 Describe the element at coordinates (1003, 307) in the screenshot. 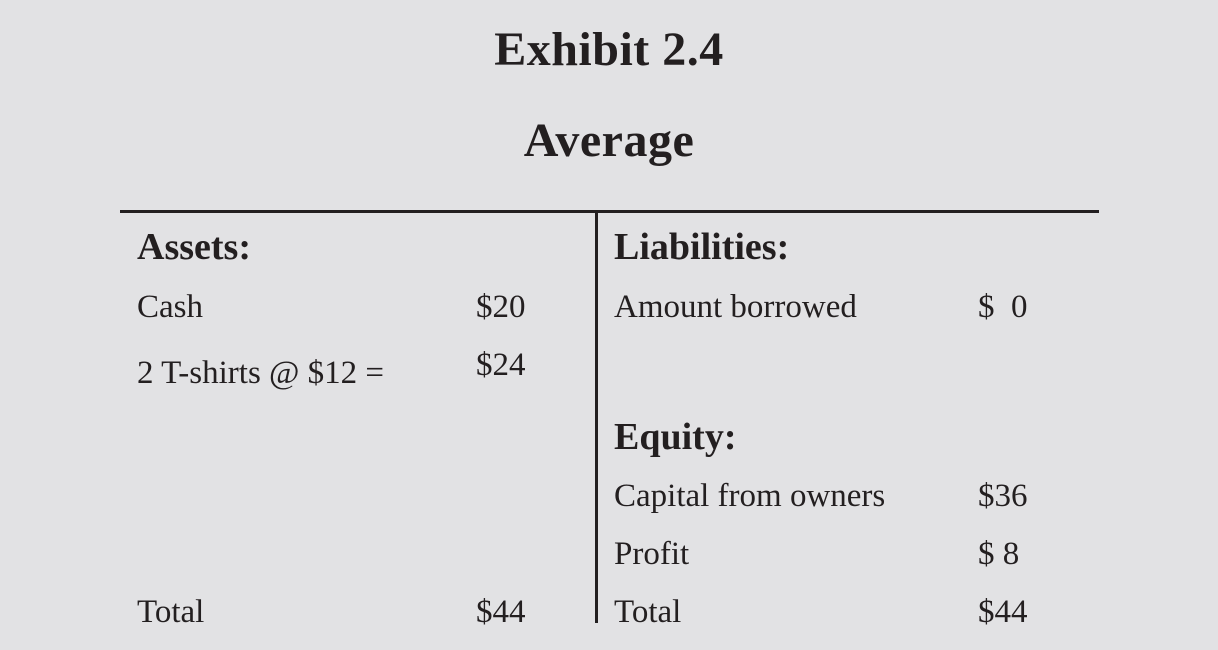

I see `liability-value-borrowed: $ 0` at that location.